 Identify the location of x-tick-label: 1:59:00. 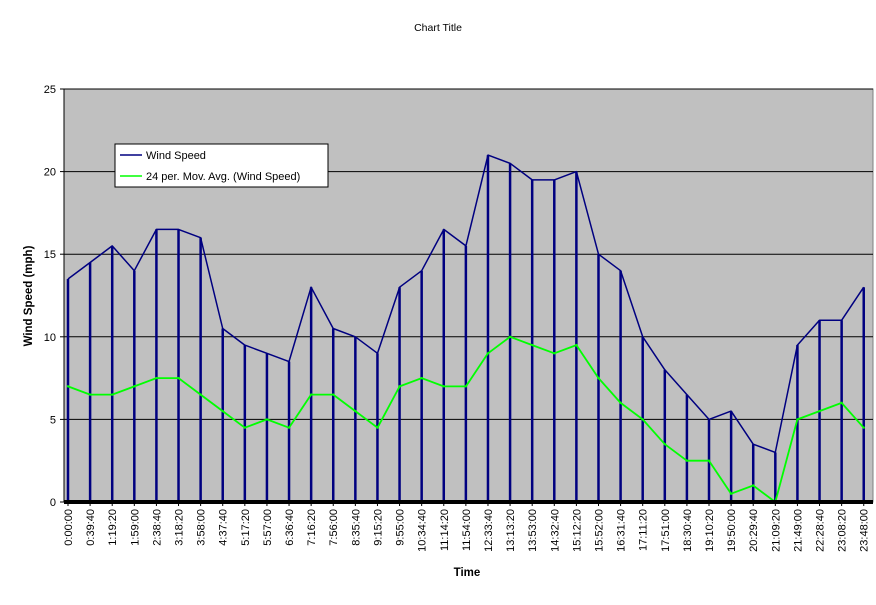
(135, 527).